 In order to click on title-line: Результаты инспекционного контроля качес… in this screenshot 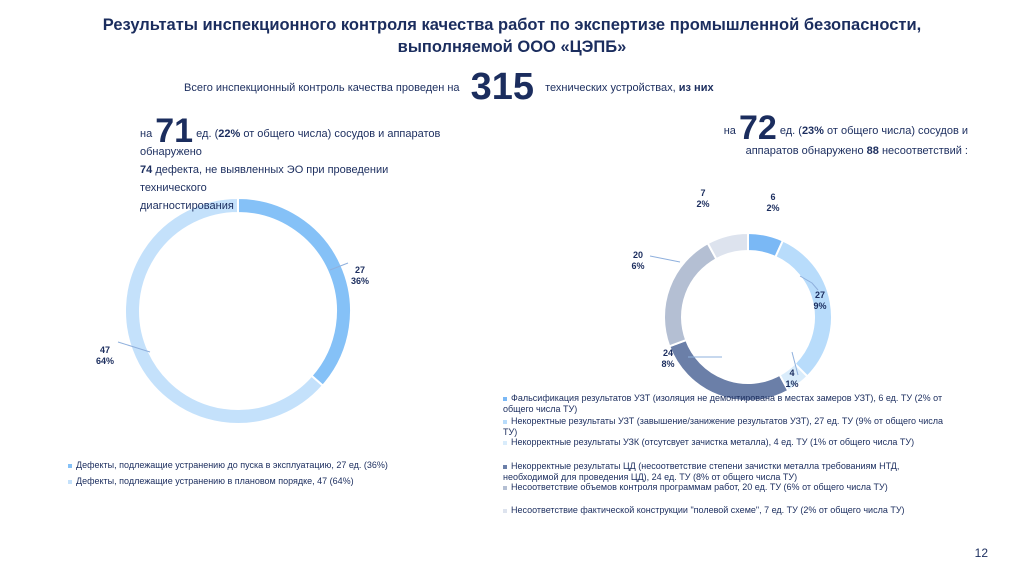, I will do `click(512, 25)`.